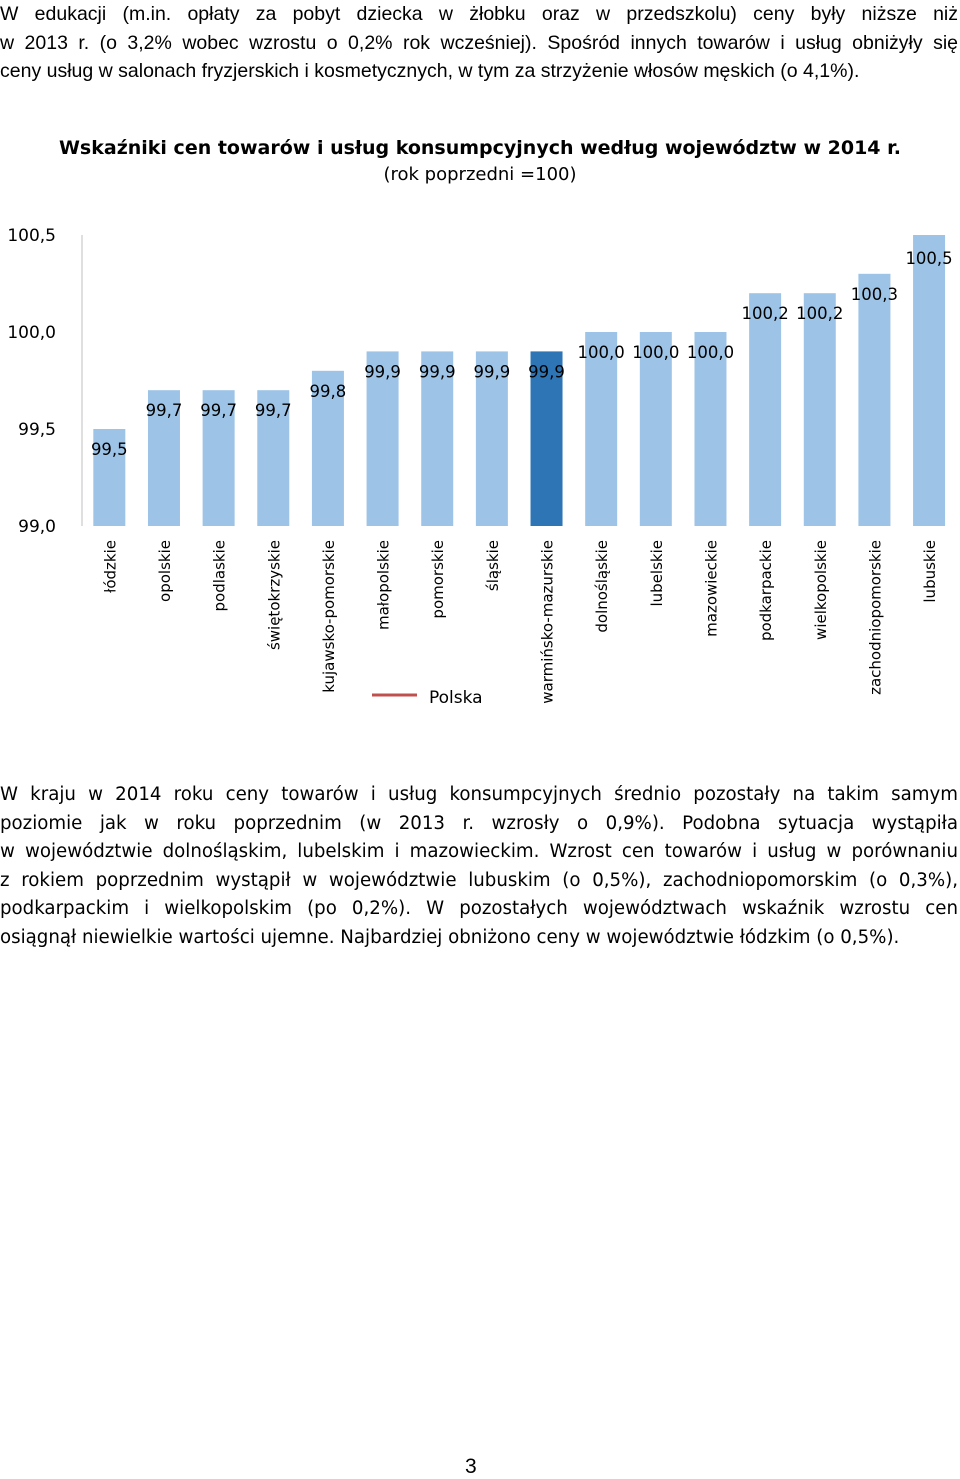 This screenshot has height=1479, width=960. What do you see at coordinates (875, 617) in the screenshot?
I see `x-tick-label: zachodniopomorskie` at bounding box center [875, 617].